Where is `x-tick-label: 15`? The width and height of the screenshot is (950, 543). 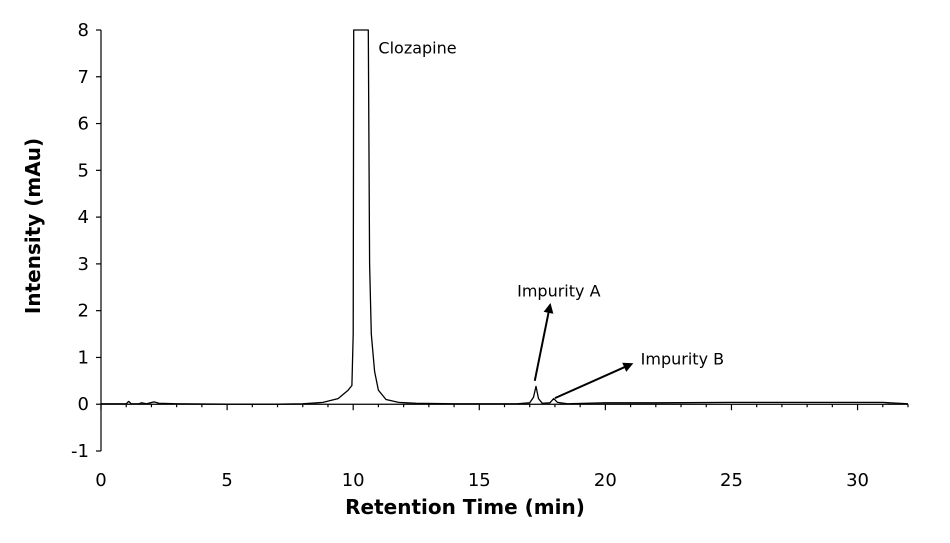 x-tick-label: 15 is located at coordinates (479, 480).